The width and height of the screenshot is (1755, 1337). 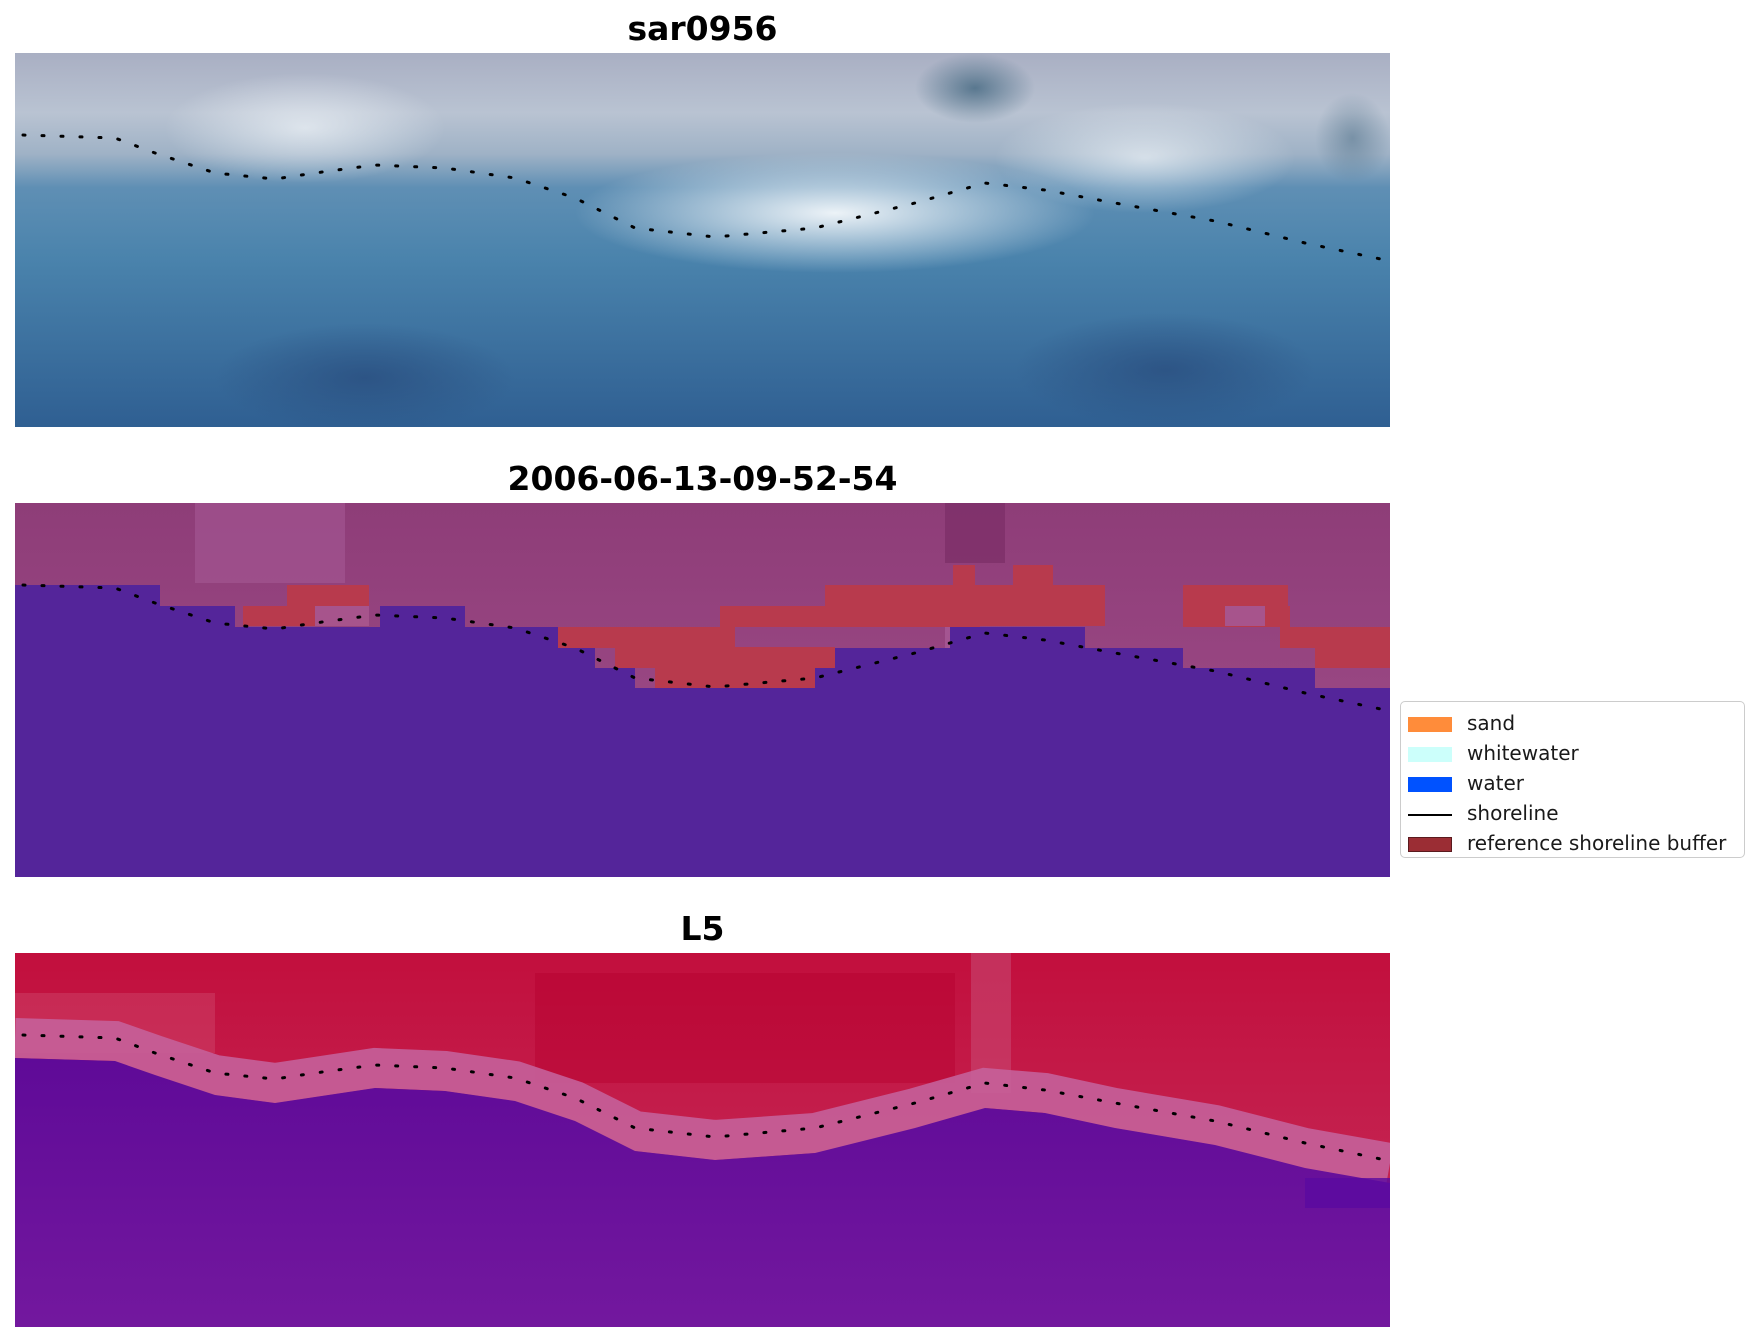 I want to click on buffer-swatch, so click(x=1430, y=844).